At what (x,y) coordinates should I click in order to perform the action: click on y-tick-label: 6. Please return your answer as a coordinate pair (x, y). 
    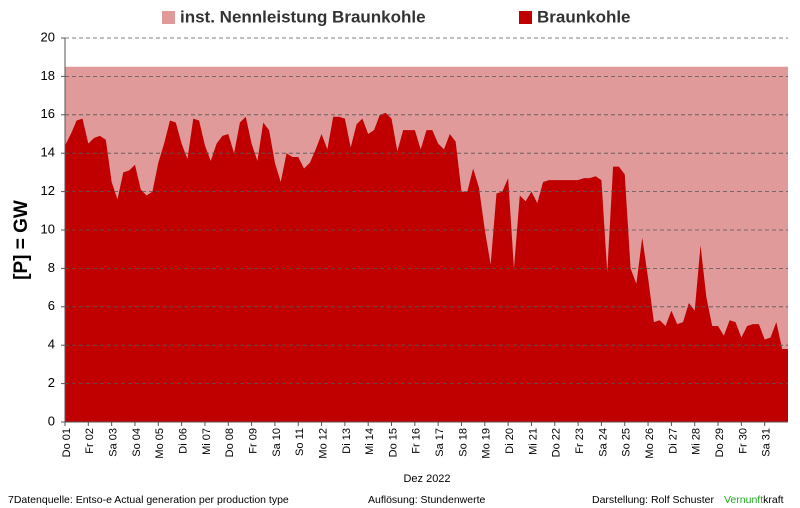
    Looking at the image, I should click on (51, 305).